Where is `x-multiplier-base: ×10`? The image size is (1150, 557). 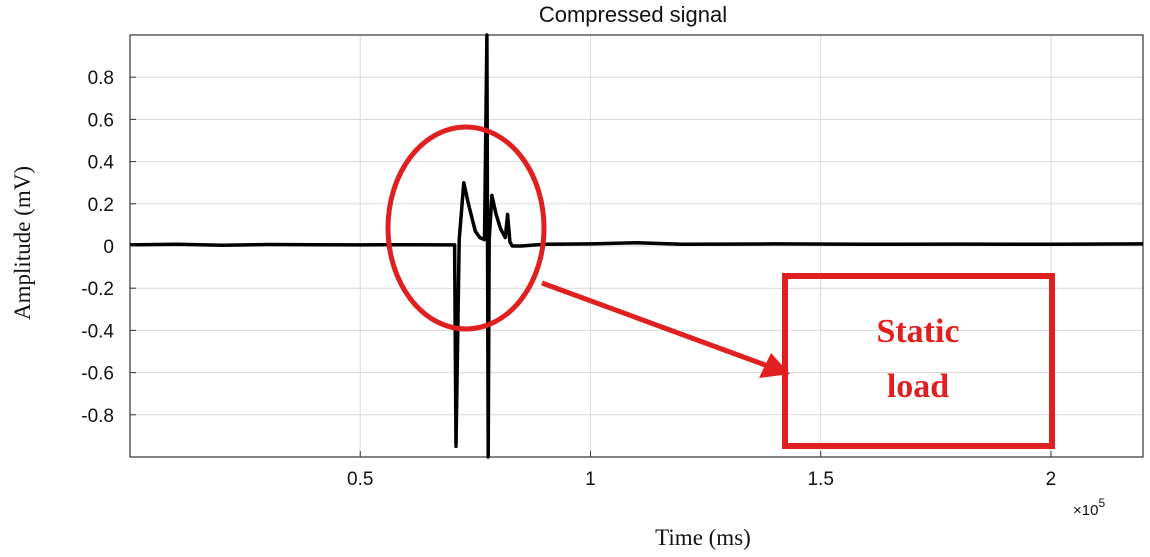 x-multiplier-base: ×10 is located at coordinates (1085, 510).